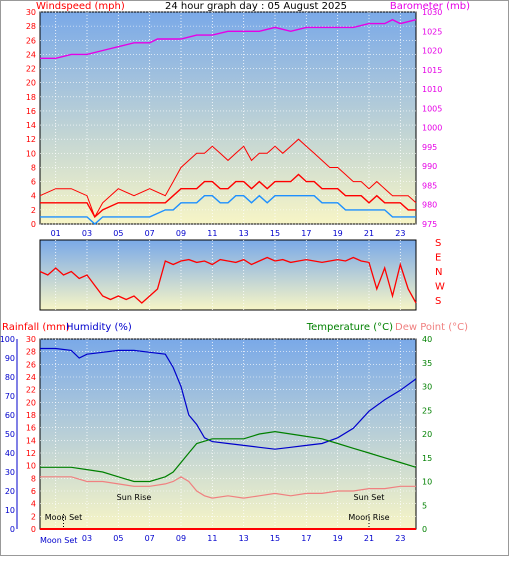 This screenshot has width=529, height=563. What do you see at coordinates (58, 540) in the screenshot?
I see `bottom-moonset-label: Moon Set` at bounding box center [58, 540].